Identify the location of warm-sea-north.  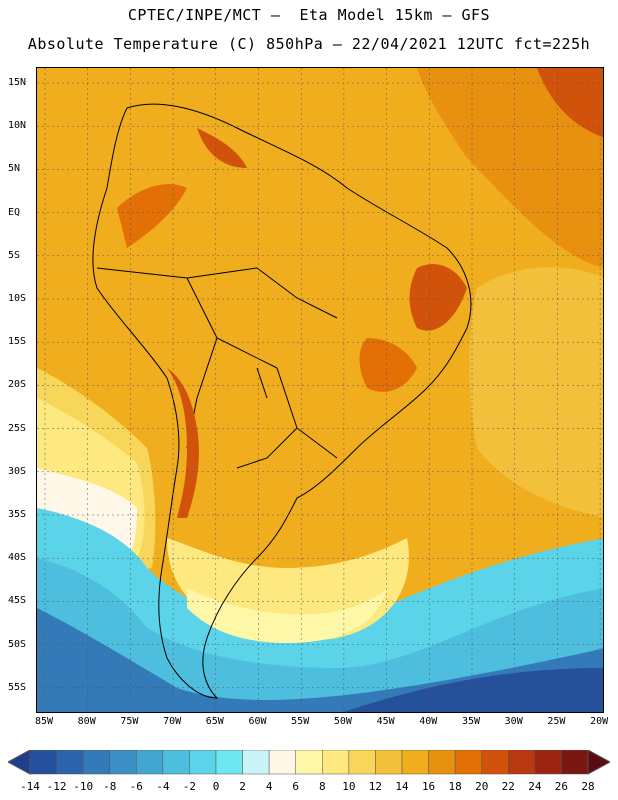
(510, 168).